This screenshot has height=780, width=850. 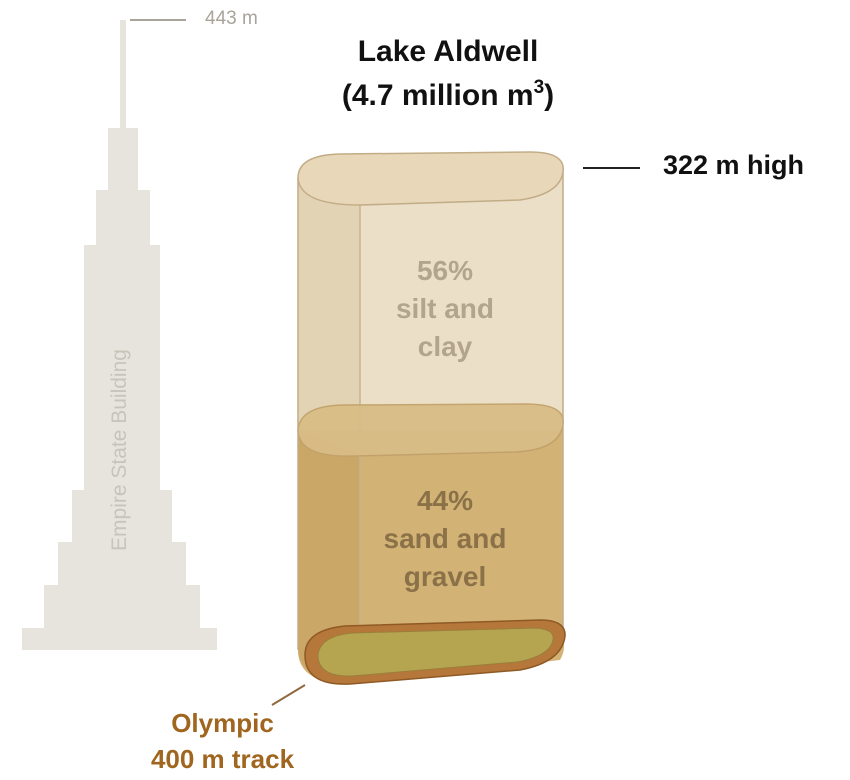 I want to click on column-top-ellipse, so click(x=430, y=178).